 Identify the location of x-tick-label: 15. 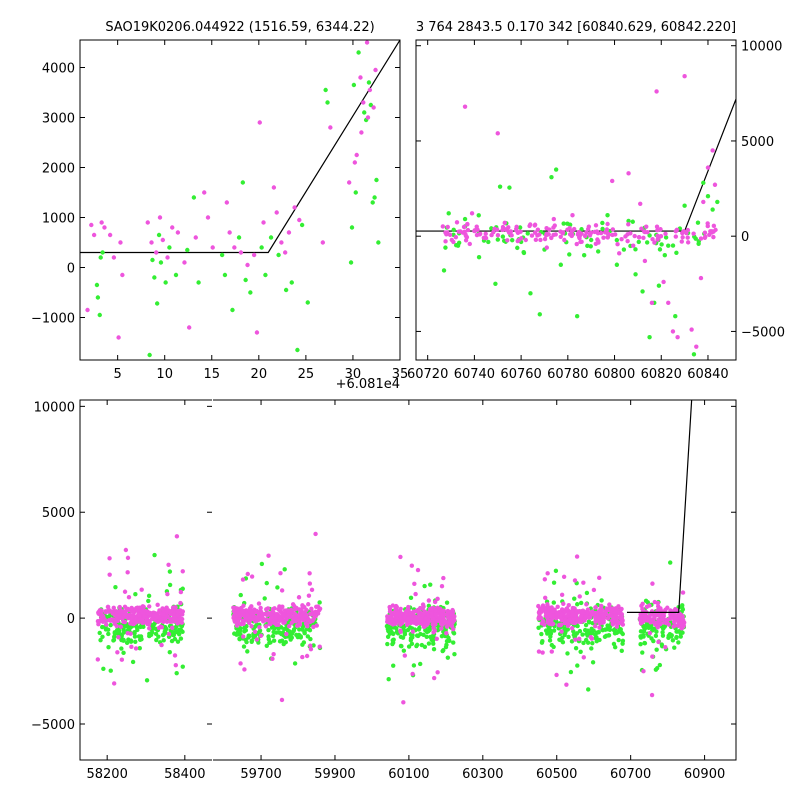
(211, 374).